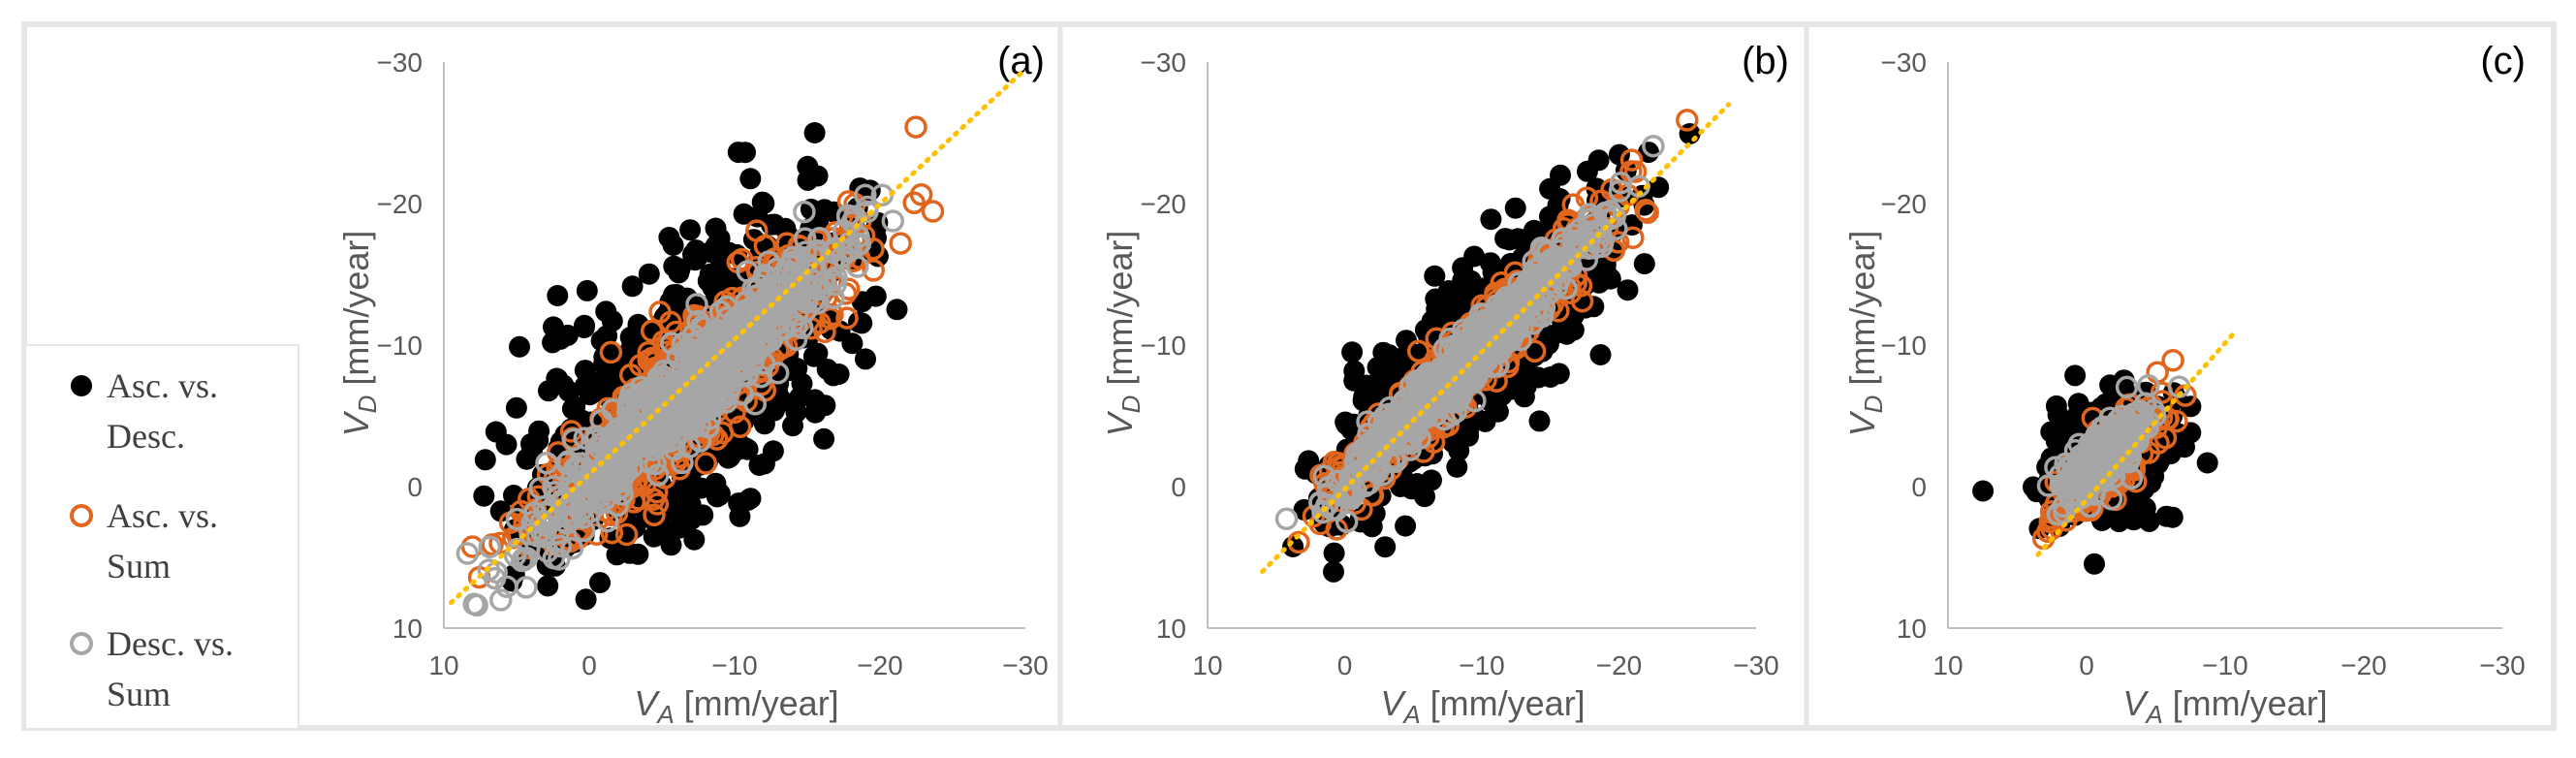 The height and width of the screenshot is (758, 2576). Describe the element at coordinates (81, 385) in the screenshot. I see `legend-marker-filled-circle` at that location.